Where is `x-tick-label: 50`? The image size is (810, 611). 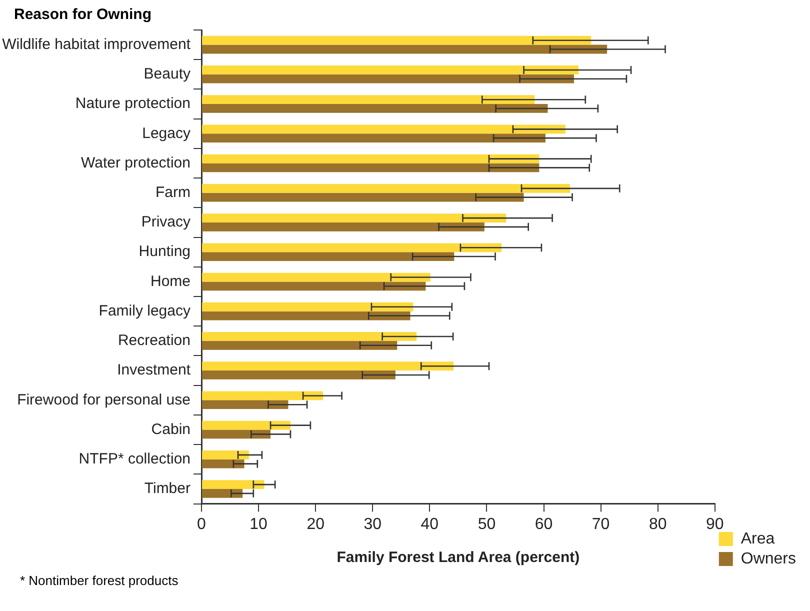 x-tick-label: 50 is located at coordinates (487, 524).